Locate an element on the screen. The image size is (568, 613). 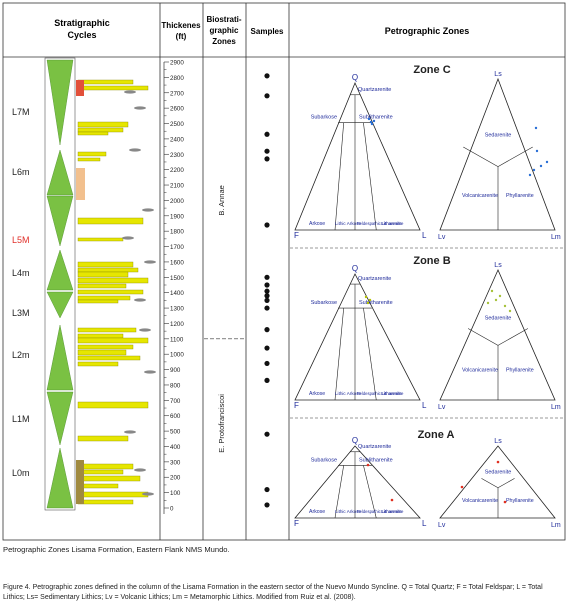
qfl-region-label: Subarkose is located at coordinates (324, 303).